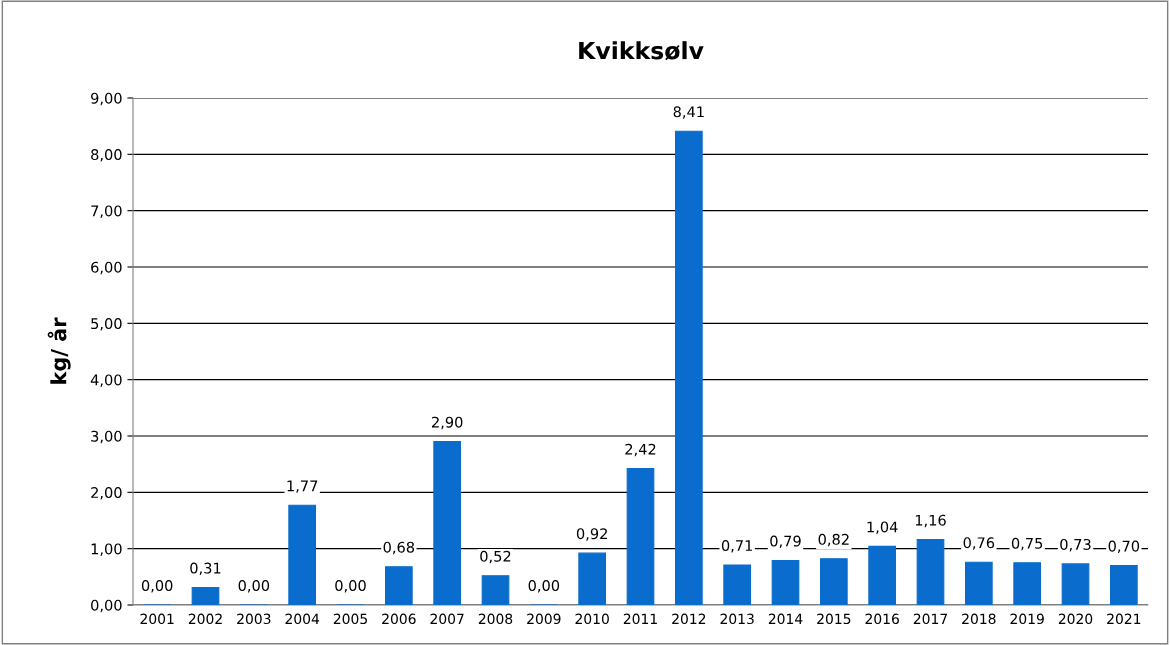 The image size is (1170, 645). Describe the element at coordinates (447, 619) in the screenshot. I see `x-tick-label: 2007` at that location.